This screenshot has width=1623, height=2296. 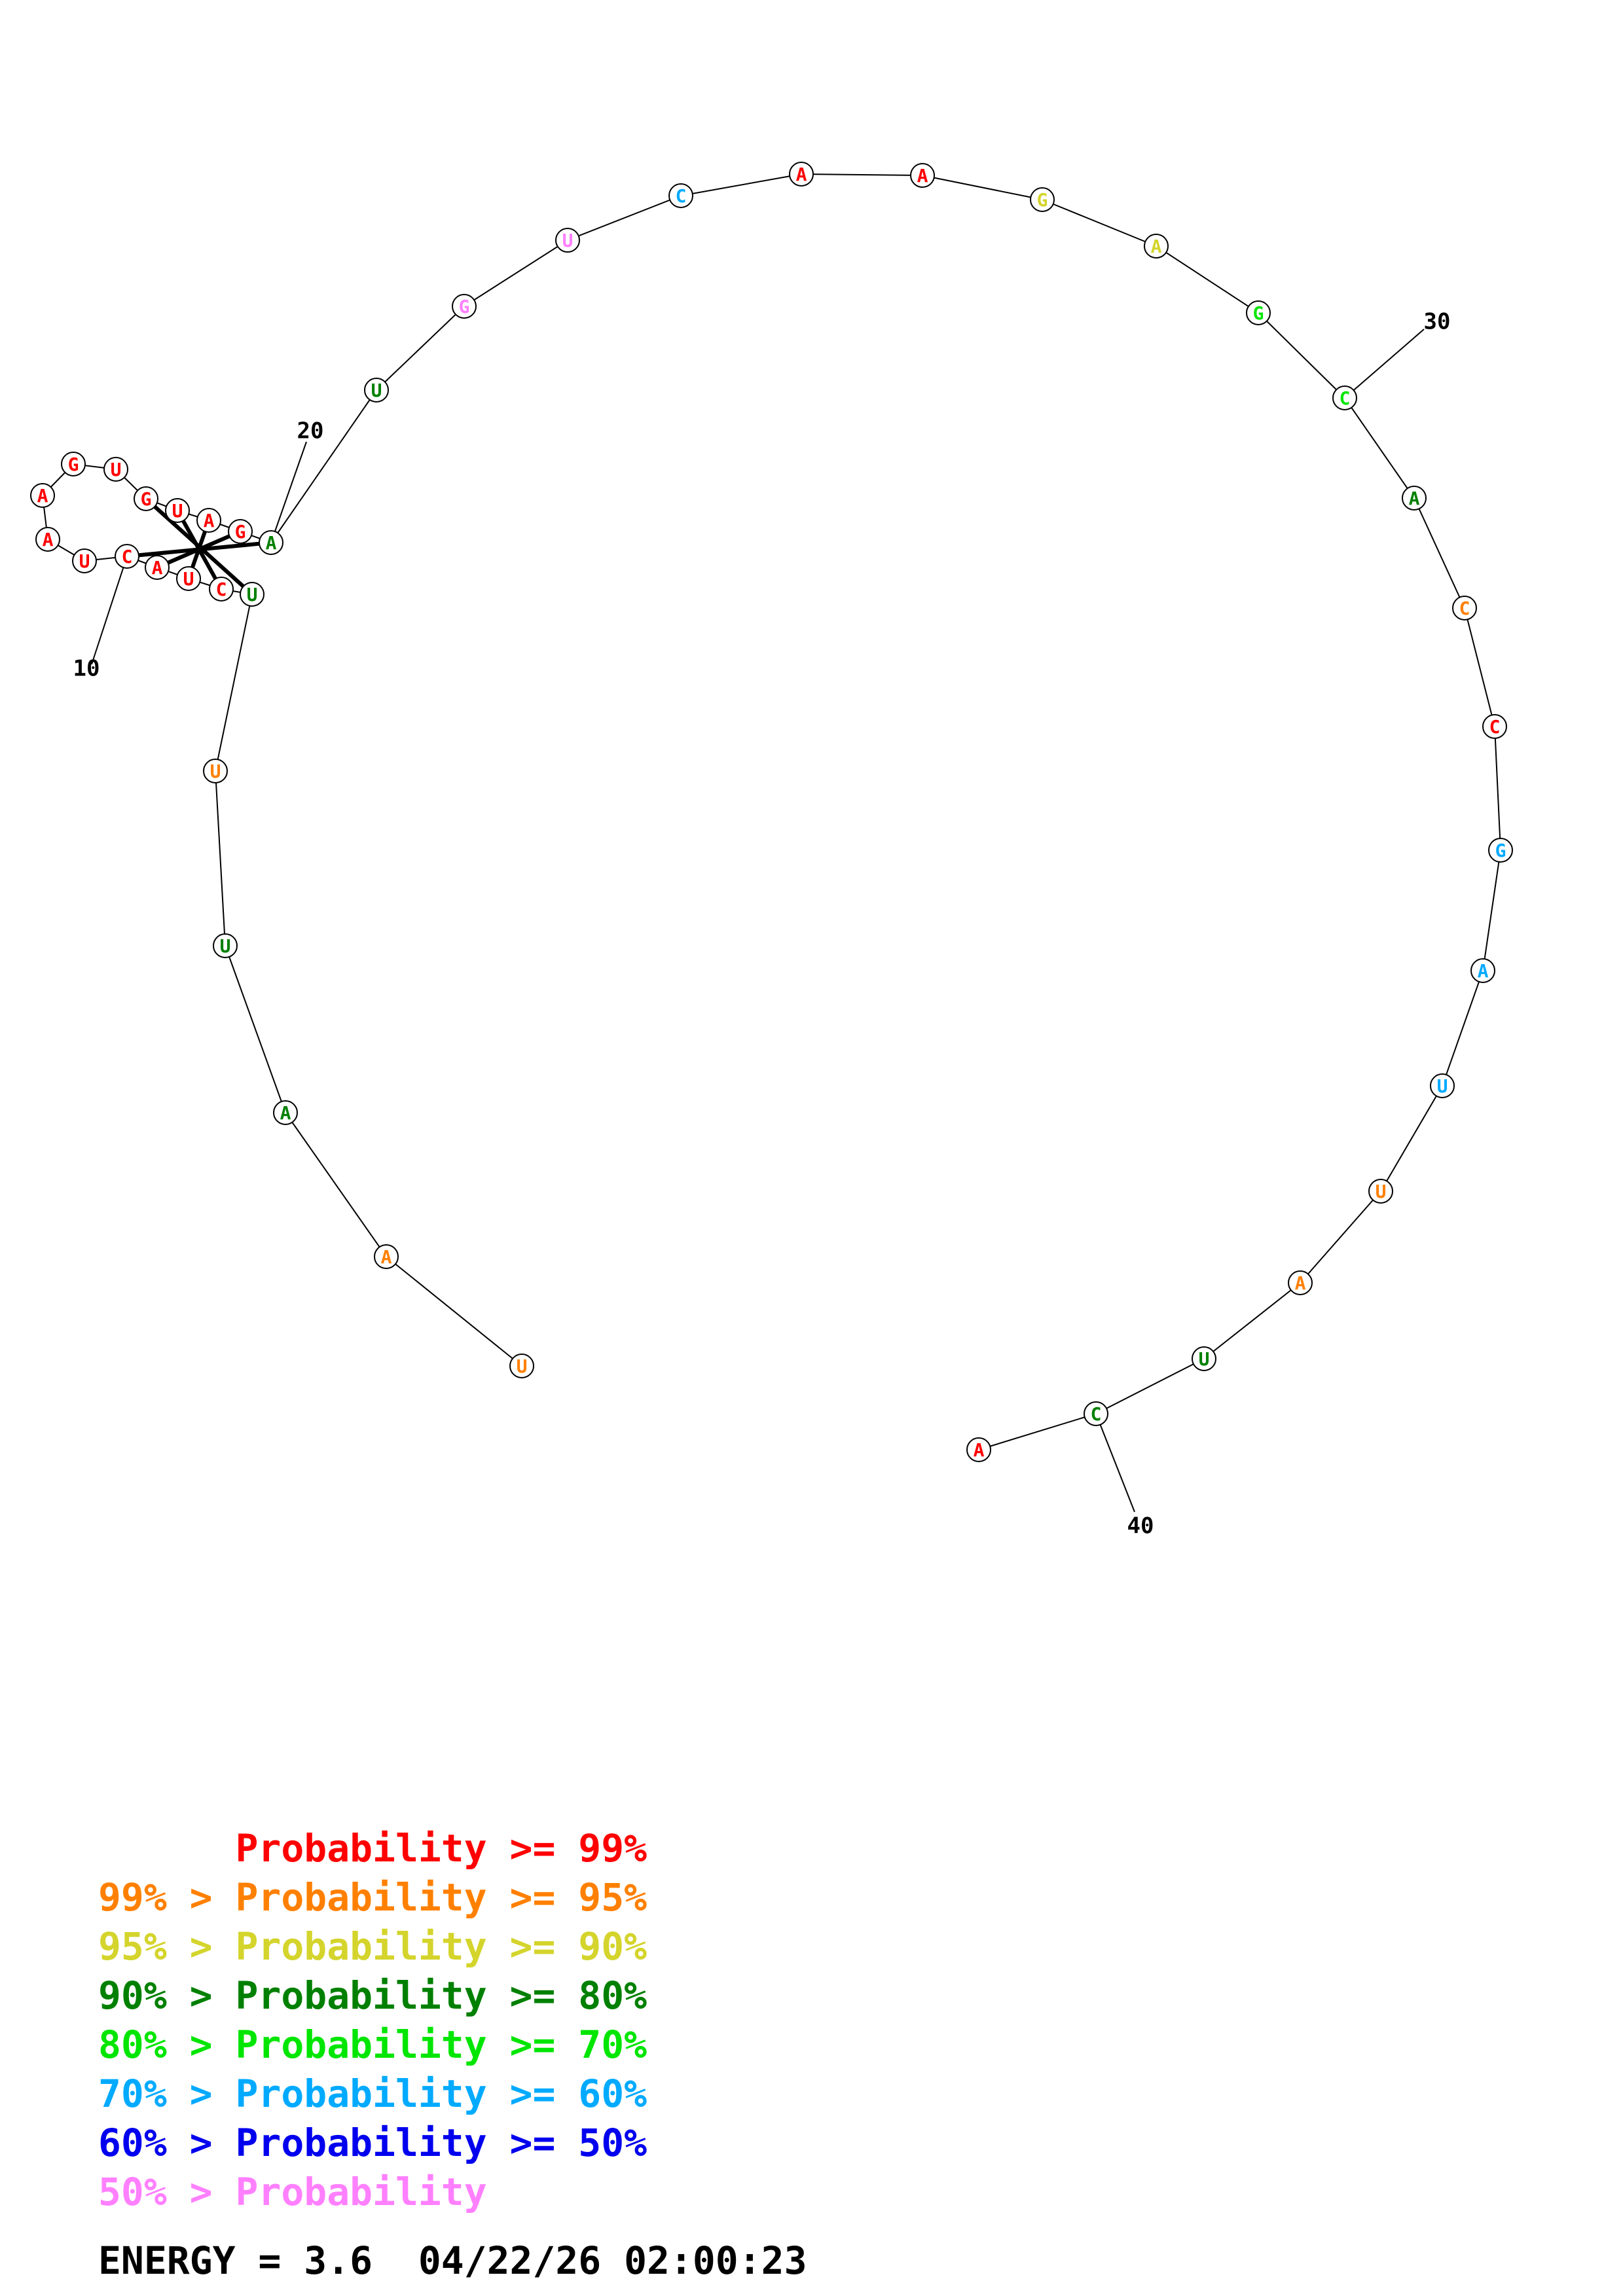 I want to click on nucleotide-letter: G, so click(x=1258, y=313).